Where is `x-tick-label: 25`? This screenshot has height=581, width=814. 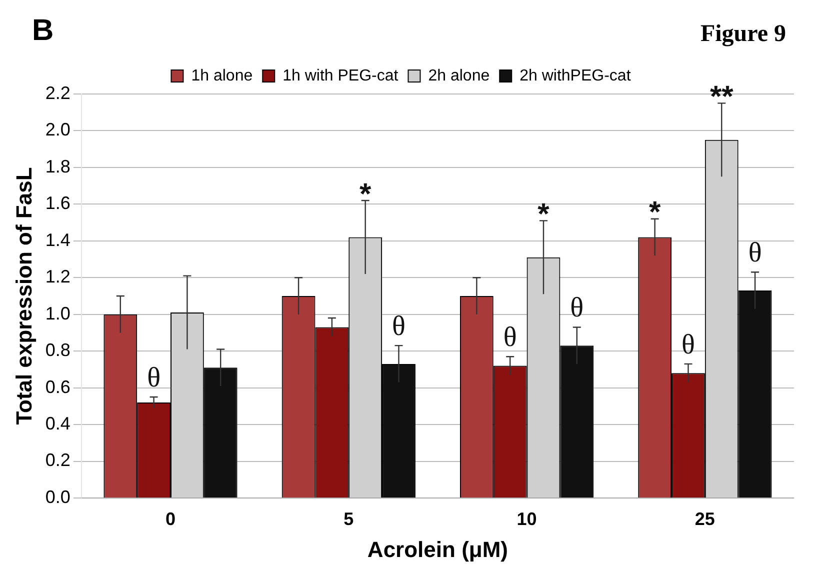
x-tick-label: 25 is located at coordinates (704, 518).